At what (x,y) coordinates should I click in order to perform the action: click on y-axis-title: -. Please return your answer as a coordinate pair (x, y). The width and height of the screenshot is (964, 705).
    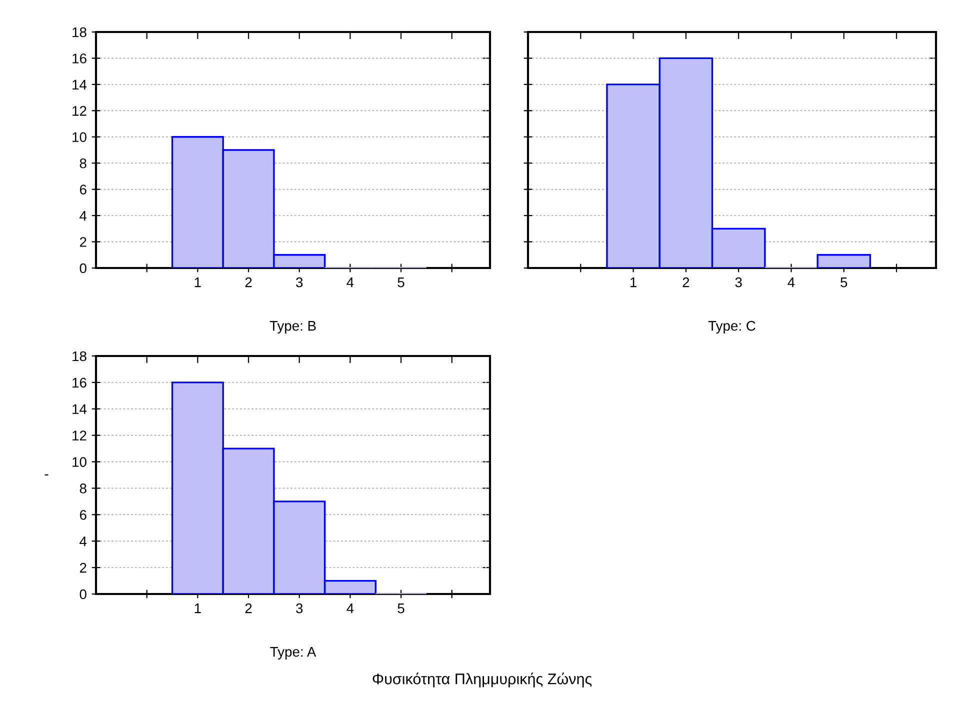
    Looking at the image, I should click on (46, 475).